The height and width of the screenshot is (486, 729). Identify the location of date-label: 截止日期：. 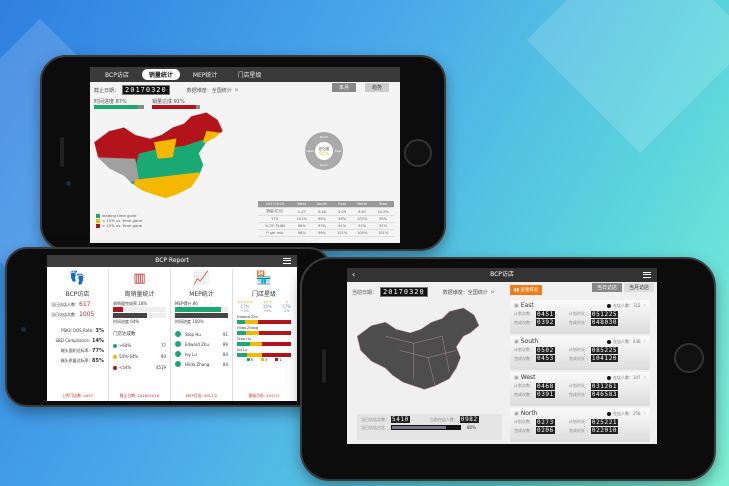
(107, 90).